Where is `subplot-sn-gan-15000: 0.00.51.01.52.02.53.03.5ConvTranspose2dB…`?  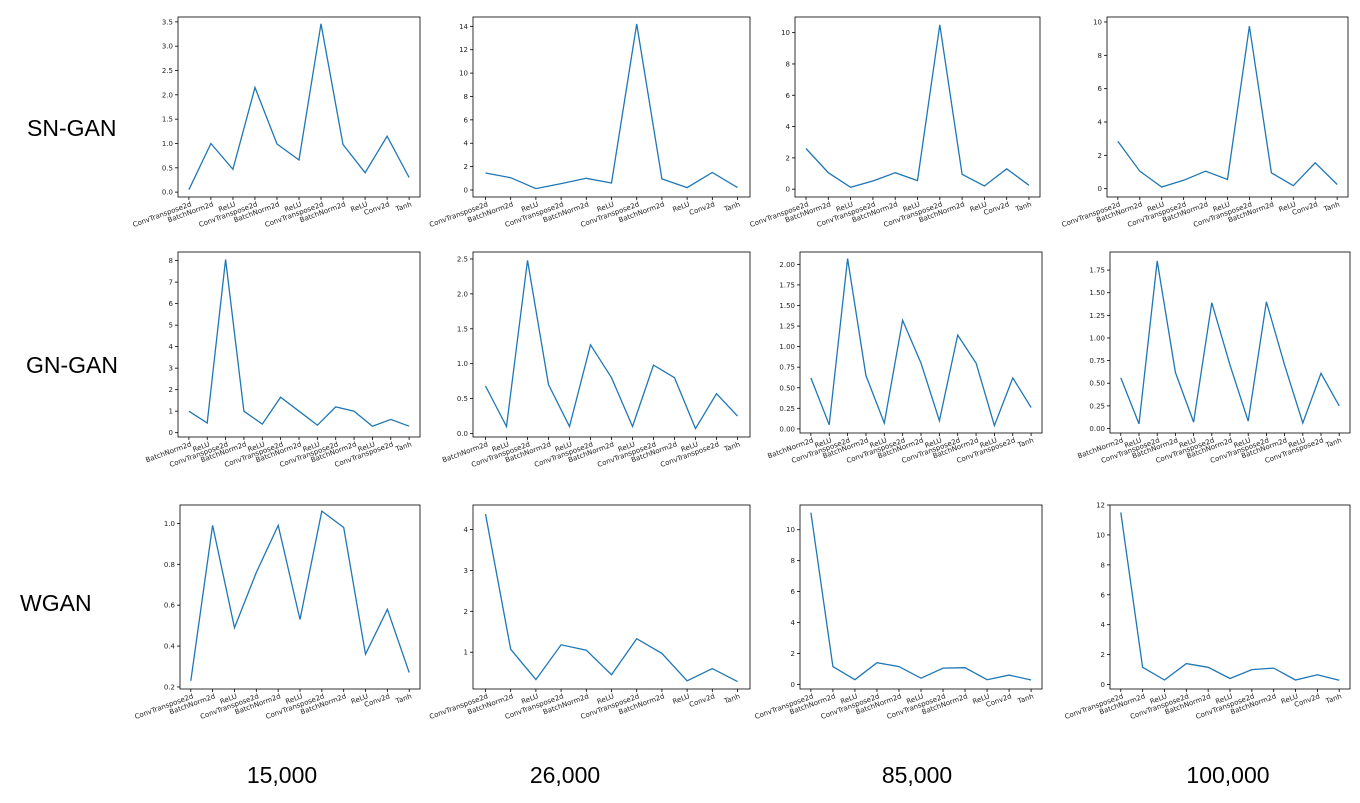 subplot-sn-gan-15000: 0.00.51.01.52.02.53.03.5ConvTranspose2dB… is located at coordinates (276, 122).